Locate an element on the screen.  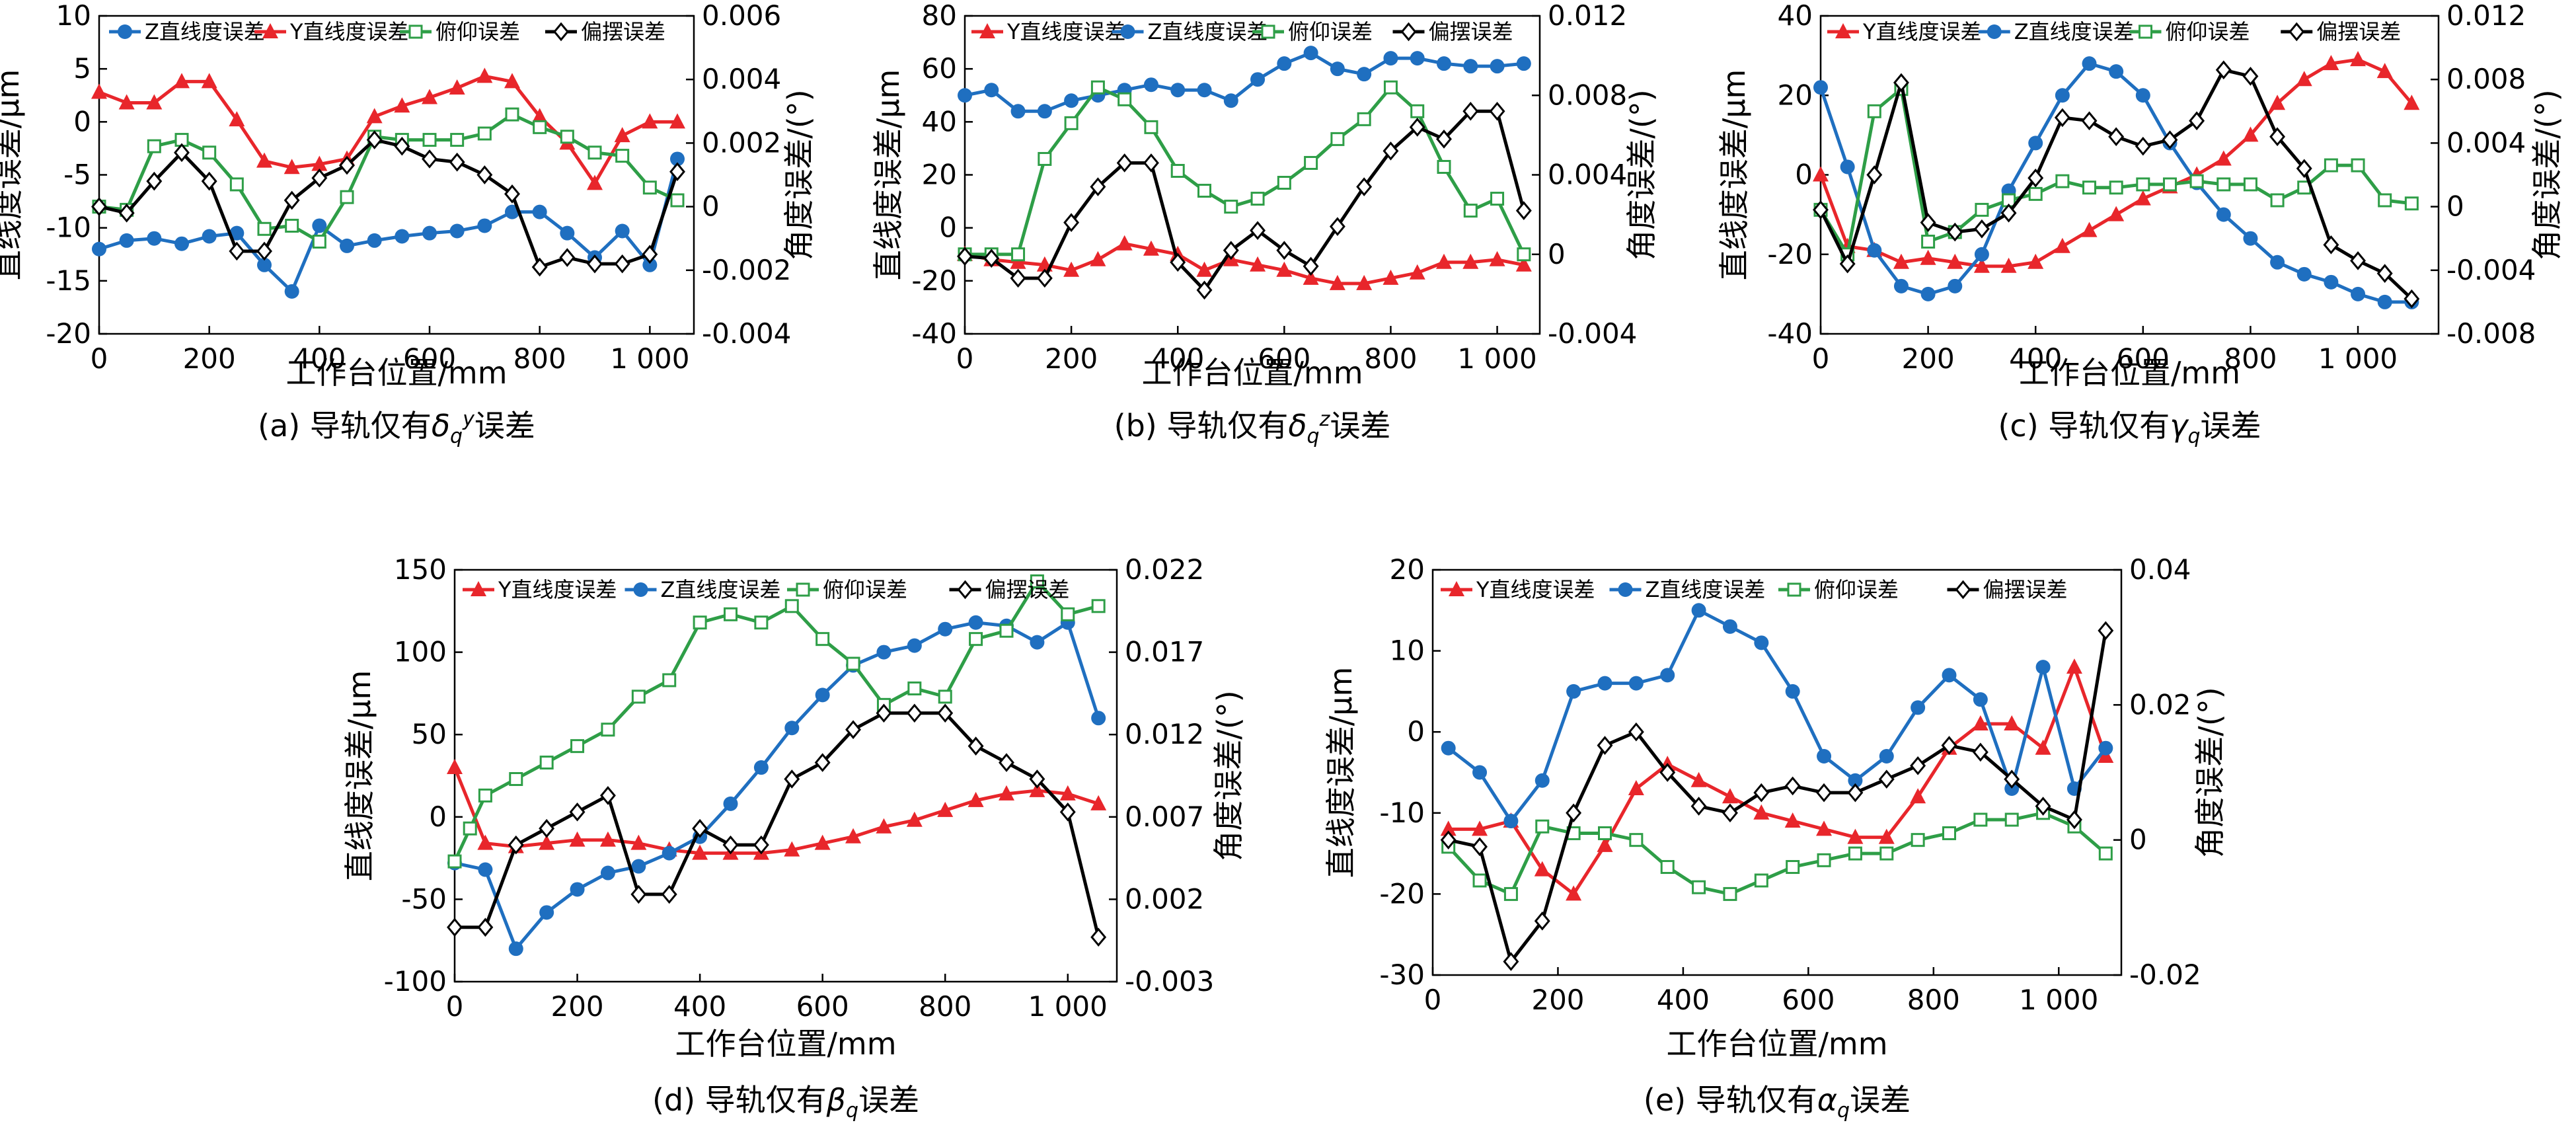
legend: Z直线度误差 Y直线度误差 俯仰误差 偏摆误差 is located at coordinates (387, 31).